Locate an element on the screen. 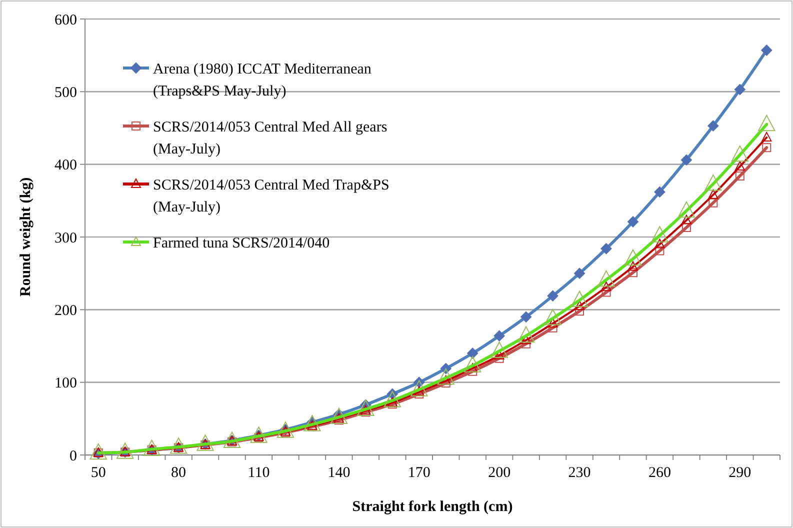 Image resolution: width=793 pixels, height=528 pixels. x-tick-label: 200 is located at coordinates (499, 473).